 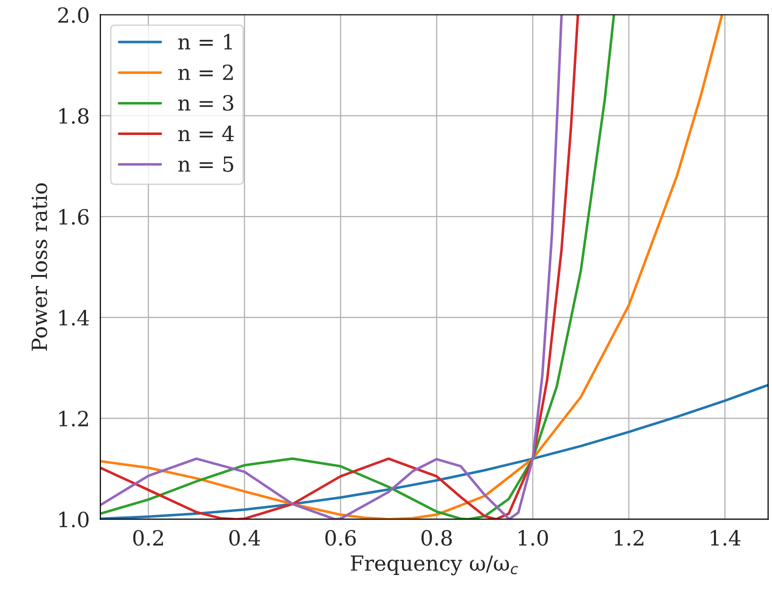 I want to click on x-tick-label: 1.2, so click(x=629, y=538).